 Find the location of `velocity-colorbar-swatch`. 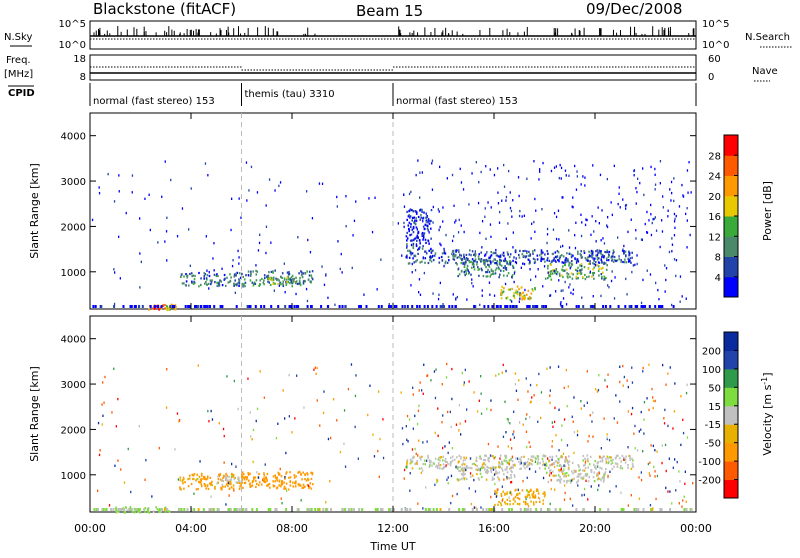

velocity-colorbar-swatch is located at coordinates (731, 360).